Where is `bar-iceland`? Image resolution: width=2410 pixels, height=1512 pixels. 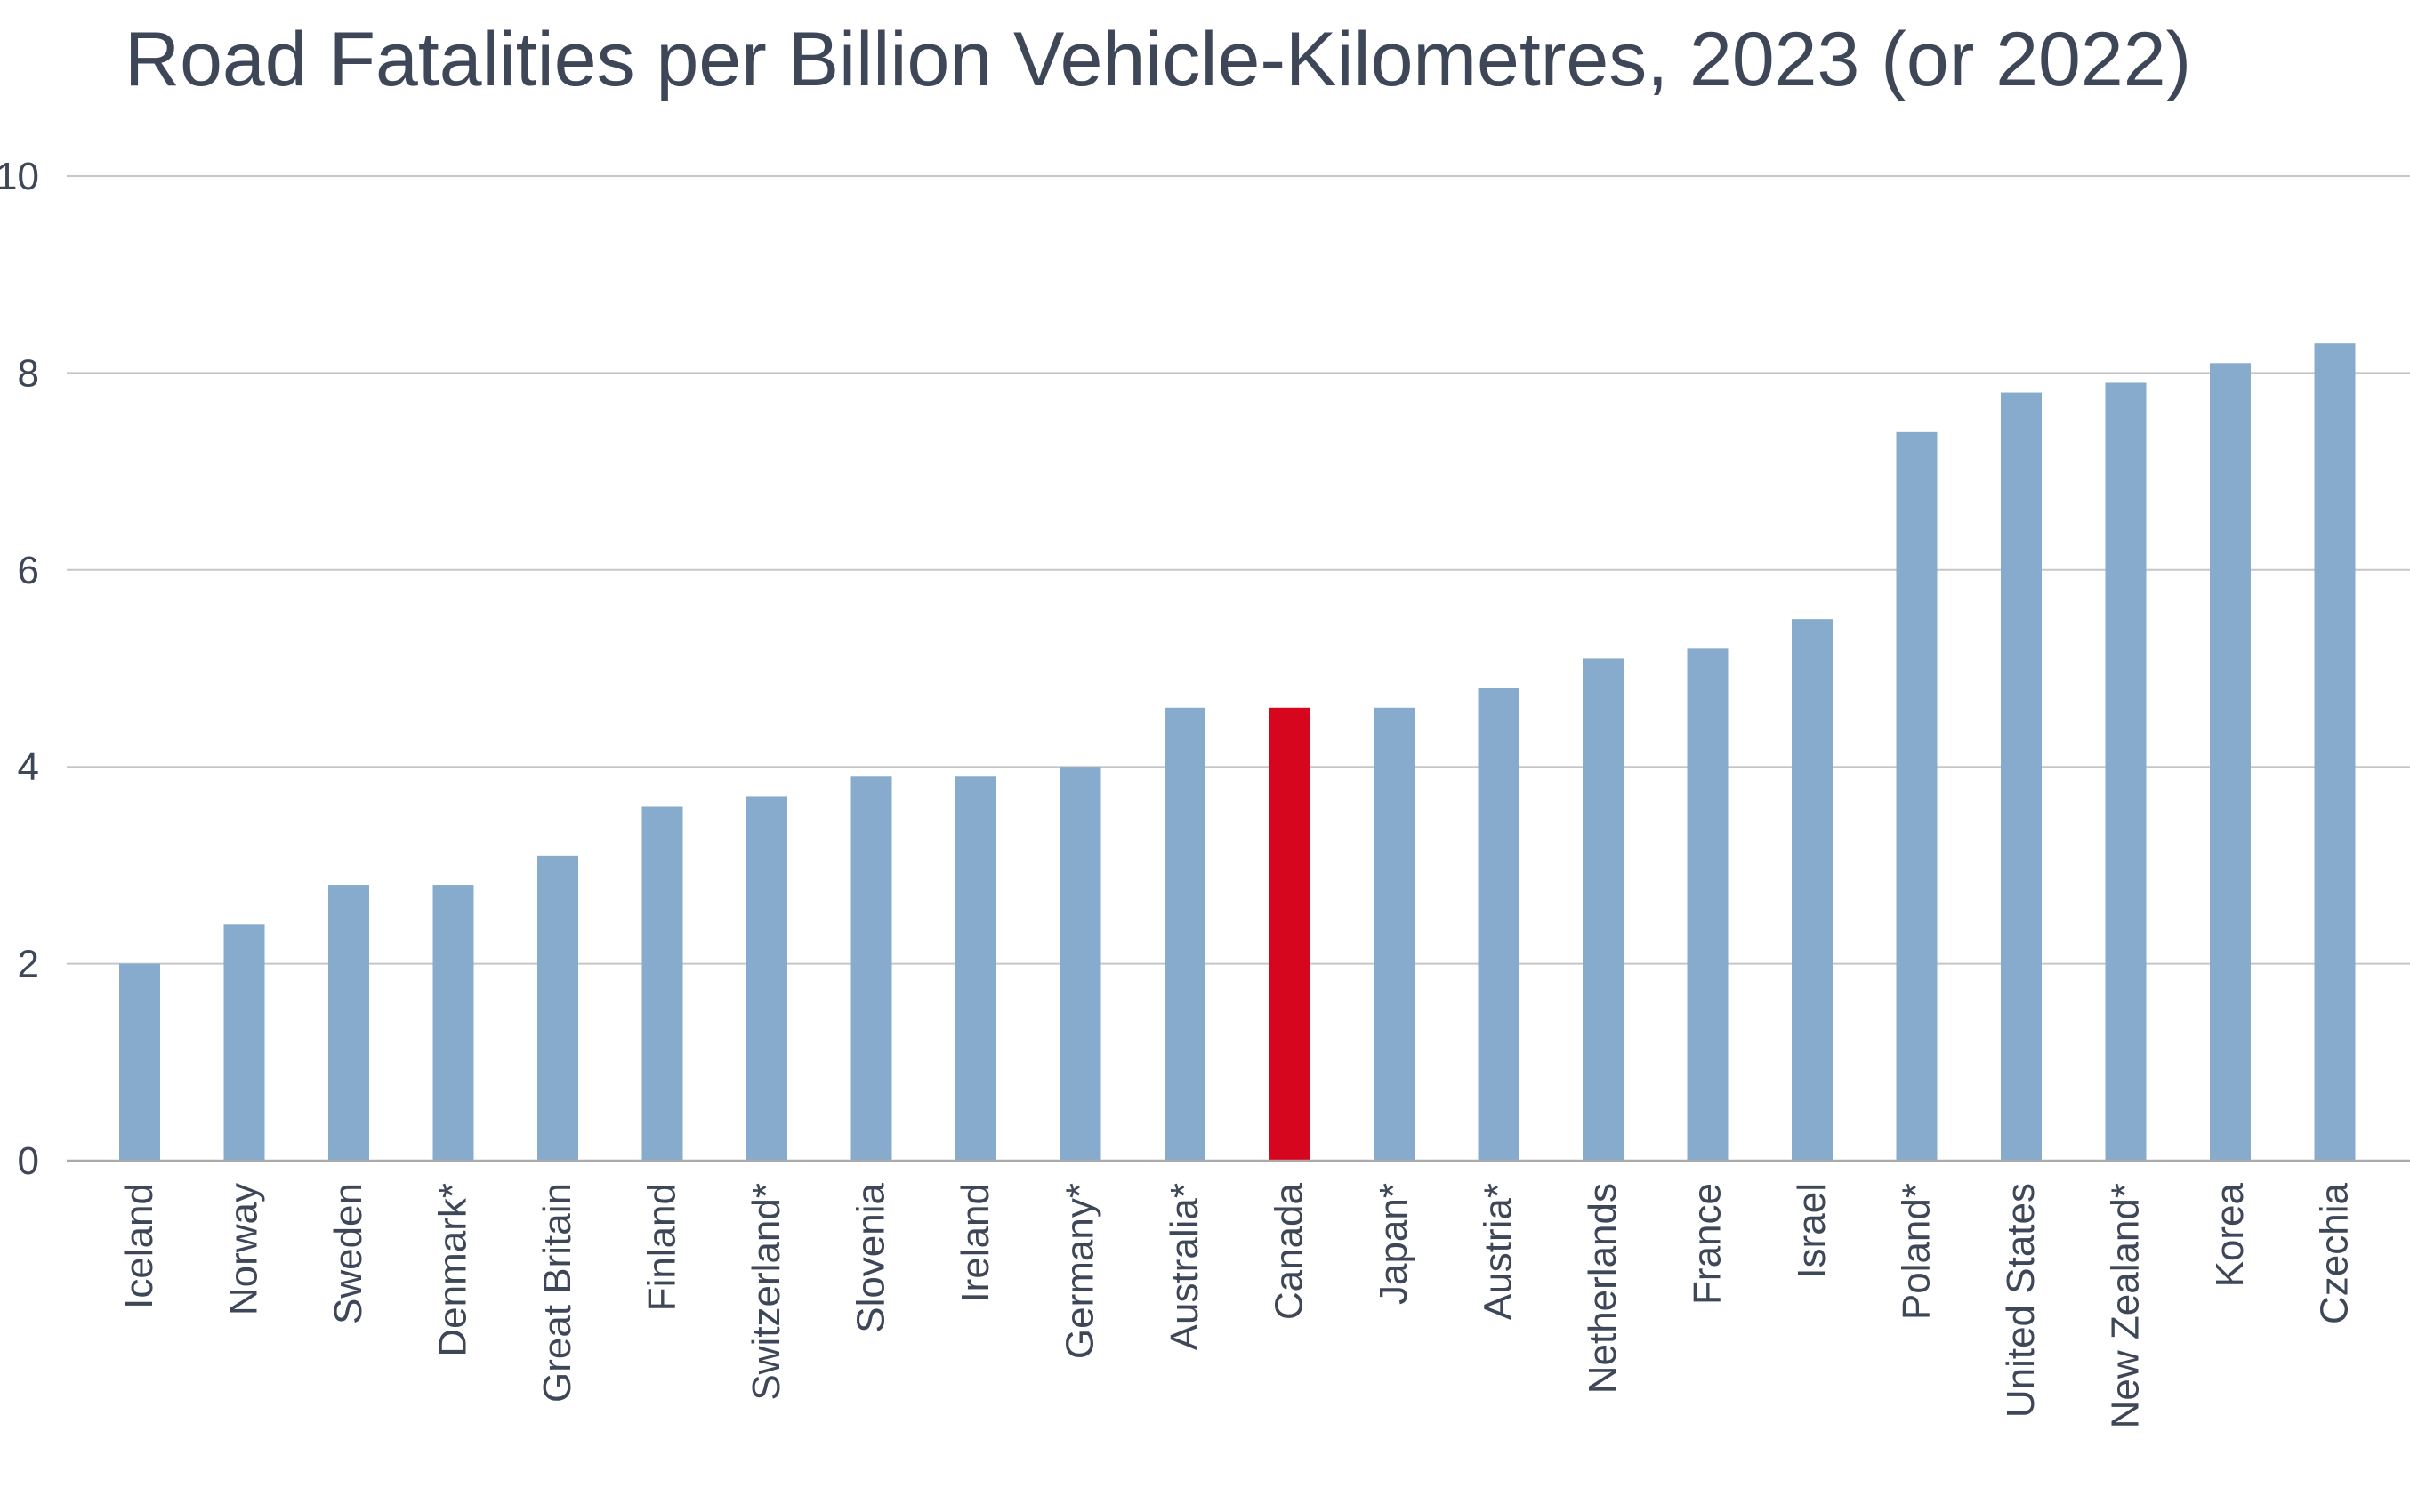
bar-iceland is located at coordinates (139, 1062).